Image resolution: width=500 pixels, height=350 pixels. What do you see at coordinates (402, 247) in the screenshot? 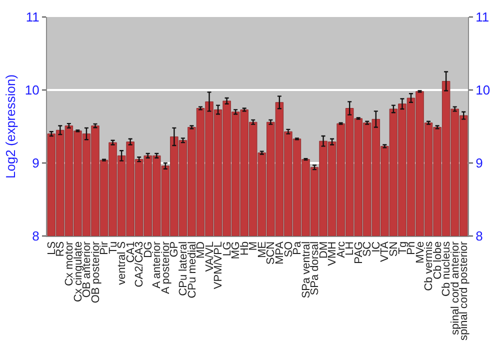
I see `x-tick-label: Tg` at bounding box center [402, 247].